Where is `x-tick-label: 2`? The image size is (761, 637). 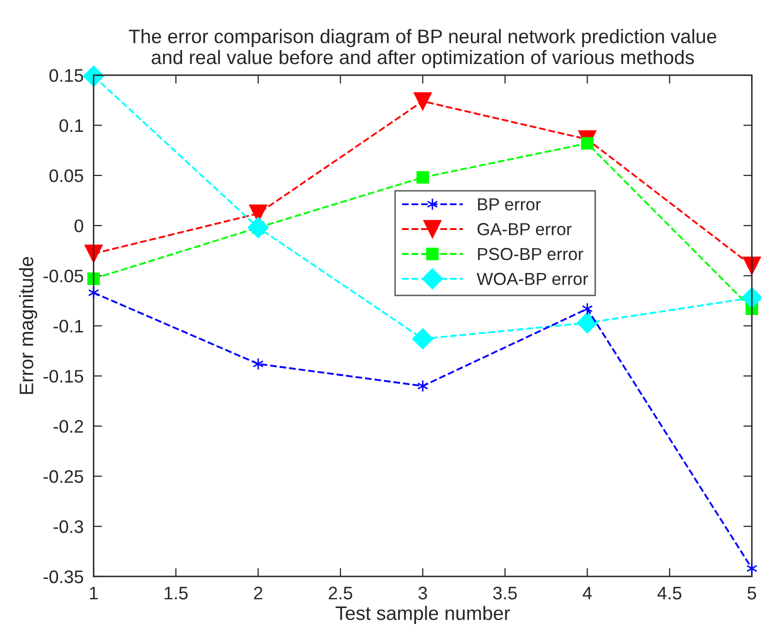 x-tick-label: 2 is located at coordinates (258, 593).